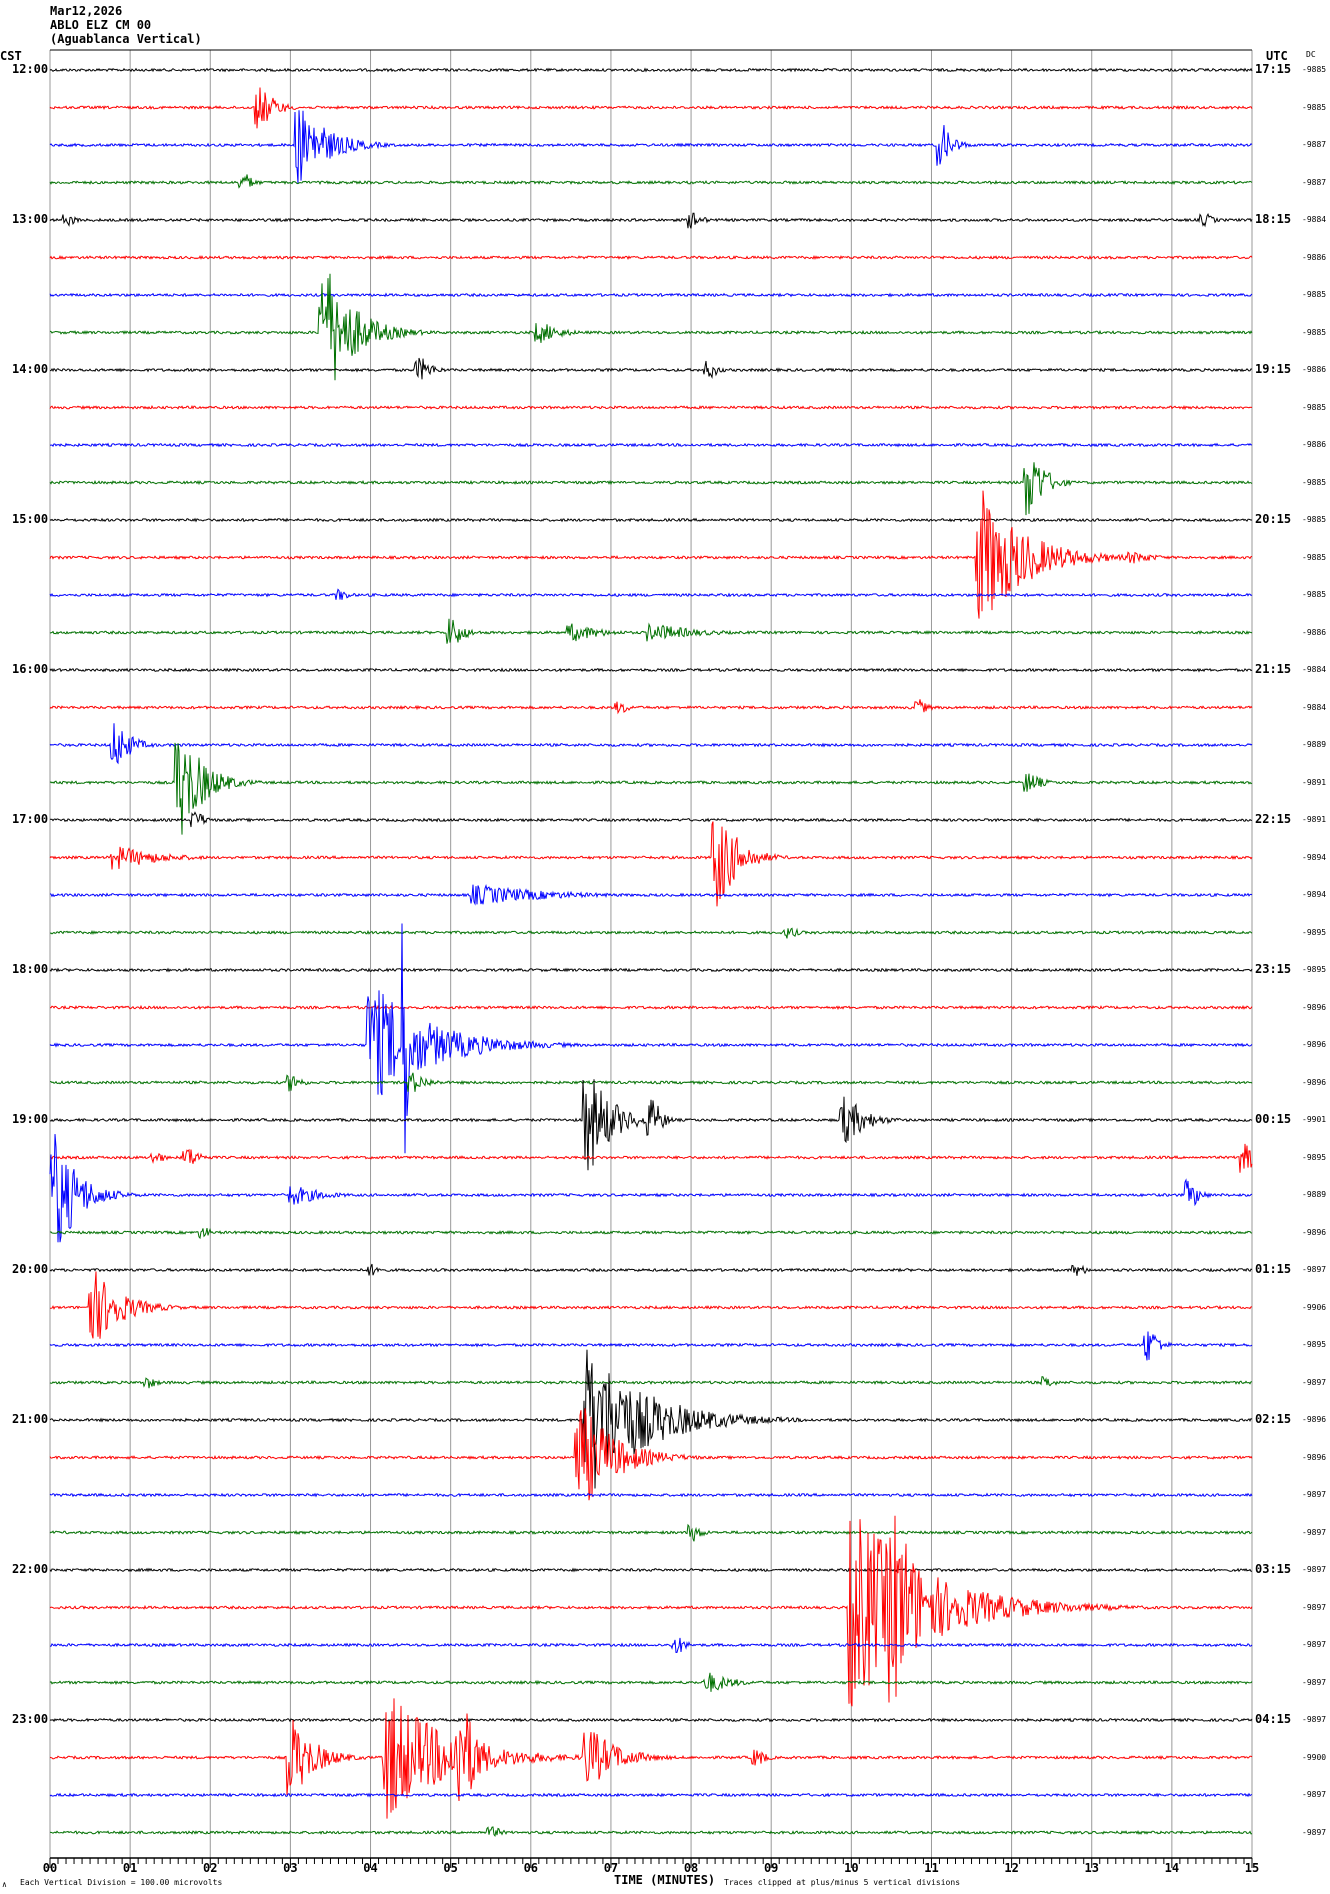 This screenshot has height=1894, width=1330. Describe the element at coordinates (30, 819) in the screenshot. I see `cst-time-label: 17:00` at that location.